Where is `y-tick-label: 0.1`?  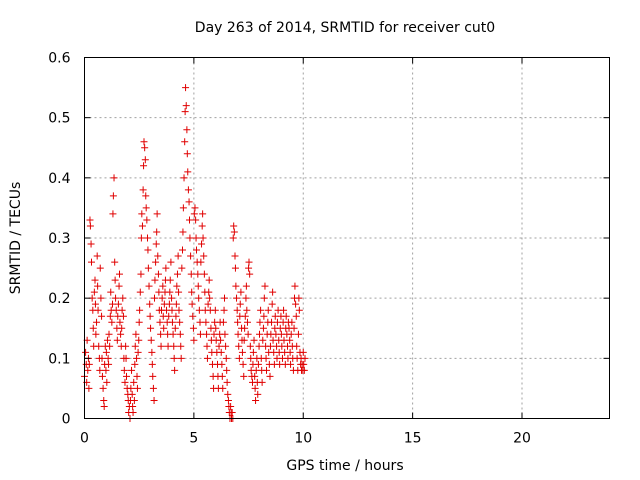 y-tick-label: 0.1 is located at coordinates (59, 359).